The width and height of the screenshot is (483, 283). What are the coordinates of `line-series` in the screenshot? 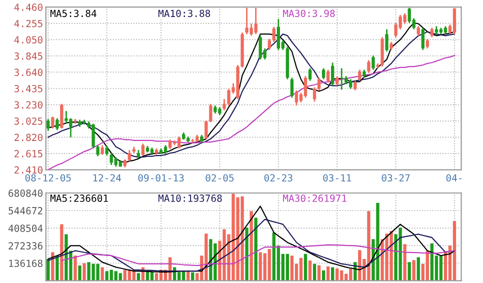 It's located at (258, 255).